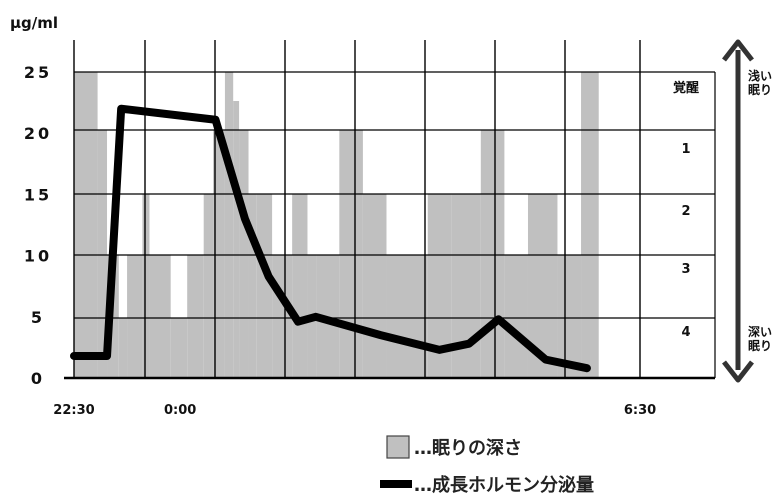 The height and width of the screenshot is (500, 783). I want to click on shallow-sleep-label-line2: 眠り, so click(760, 90).